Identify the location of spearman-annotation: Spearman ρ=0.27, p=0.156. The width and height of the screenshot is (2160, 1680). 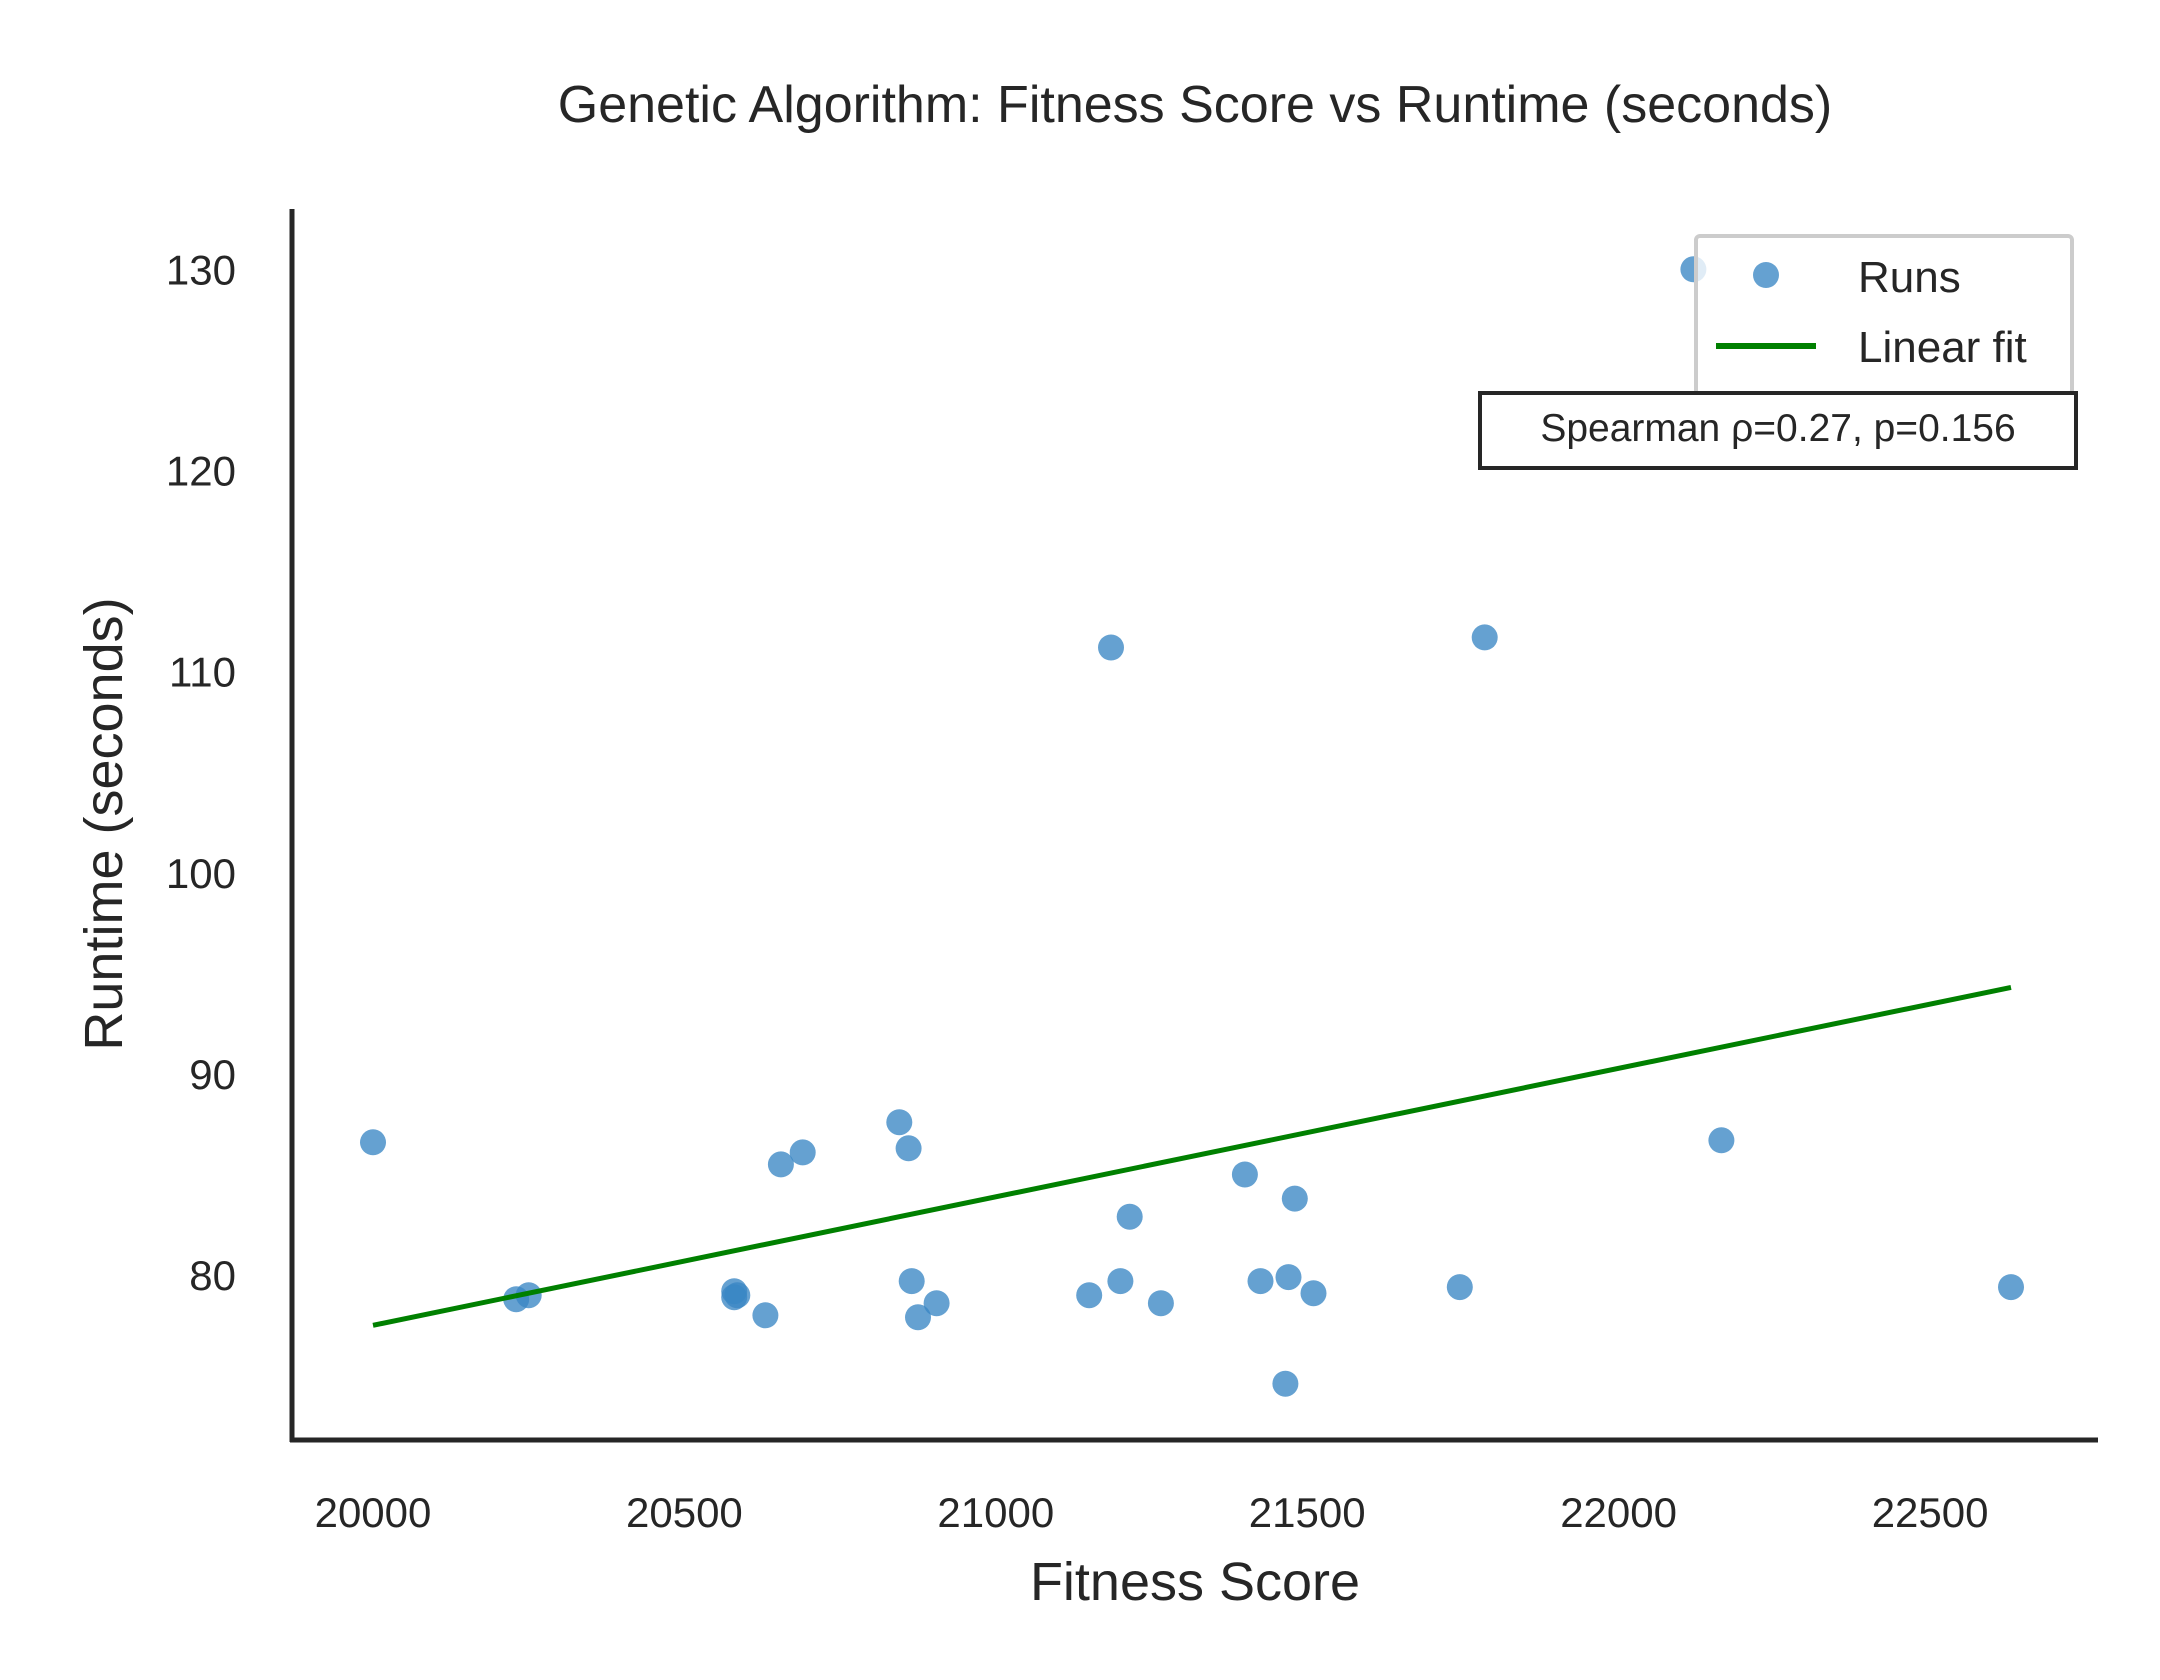
(1778, 430).